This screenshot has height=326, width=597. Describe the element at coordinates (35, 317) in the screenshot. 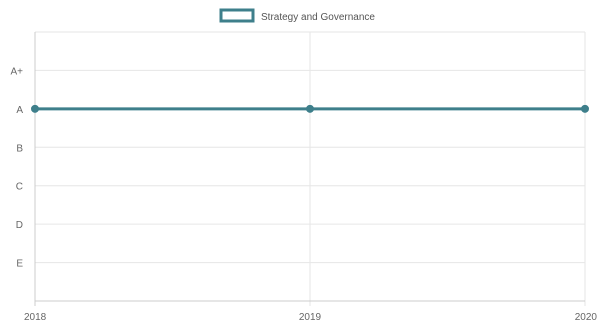

I see `x-tick-label: 2018` at that location.